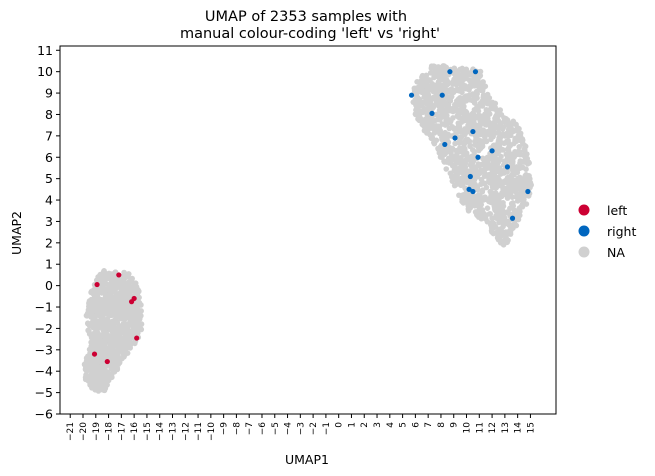 This screenshot has height=476, width=655. I want to click on x-tick-label: 4, so click(391, 425).